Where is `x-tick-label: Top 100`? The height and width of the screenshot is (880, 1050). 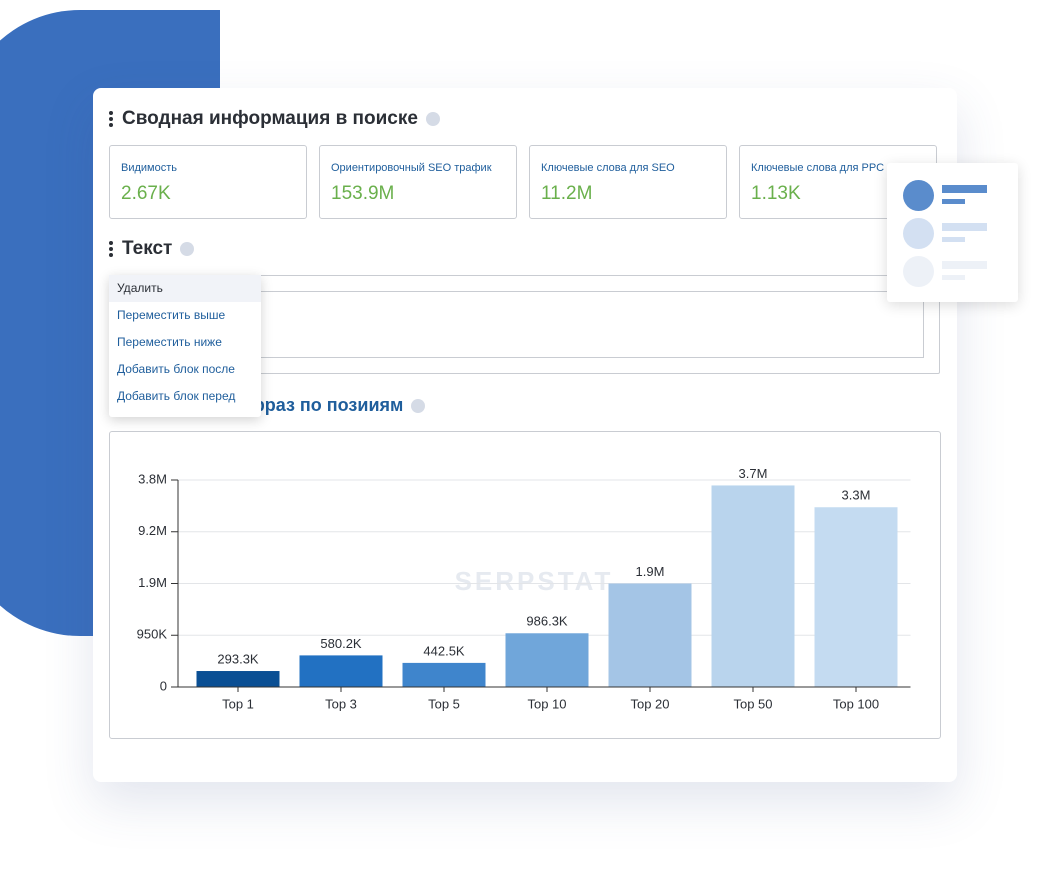
x-tick-label: Top 100 is located at coordinates (856, 703).